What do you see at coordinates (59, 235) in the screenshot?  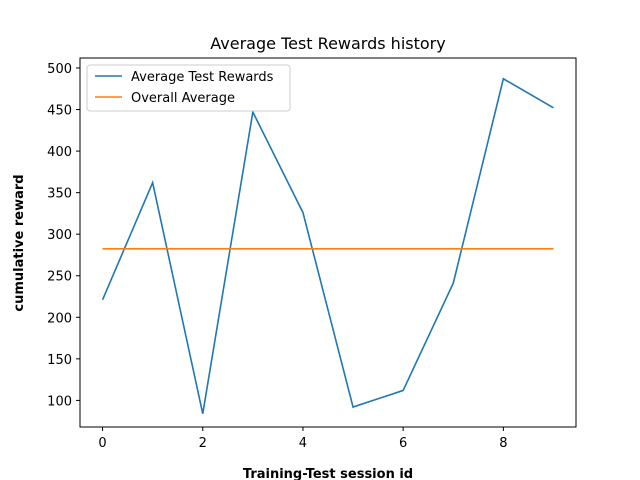 I see `y-tick-label: 300` at bounding box center [59, 235].